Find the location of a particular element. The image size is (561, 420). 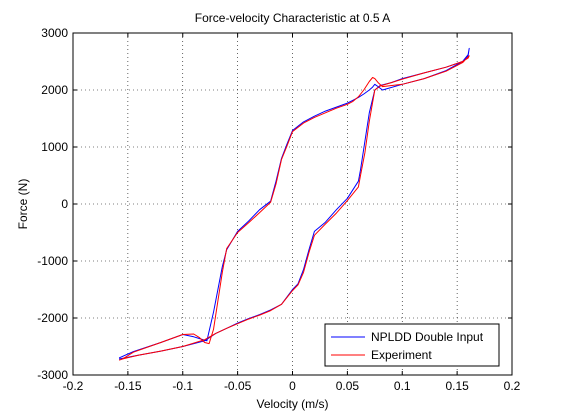

y-tick-label: -3000 is located at coordinates (52, 375).